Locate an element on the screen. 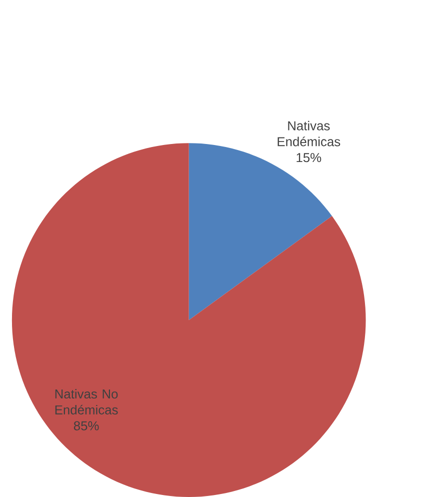 The height and width of the screenshot is (497, 422). data-label: 85% is located at coordinates (86, 425).